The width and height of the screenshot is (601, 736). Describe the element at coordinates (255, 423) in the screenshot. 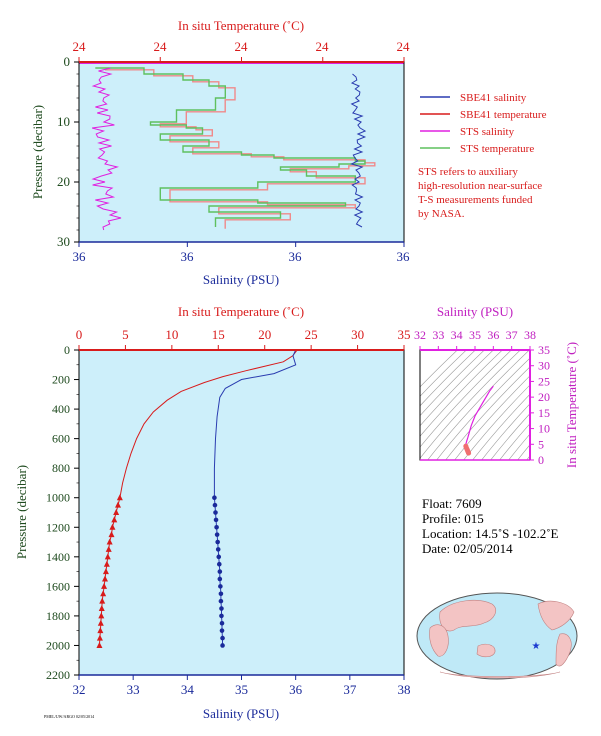

I see `profile-salinity-line` at that location.